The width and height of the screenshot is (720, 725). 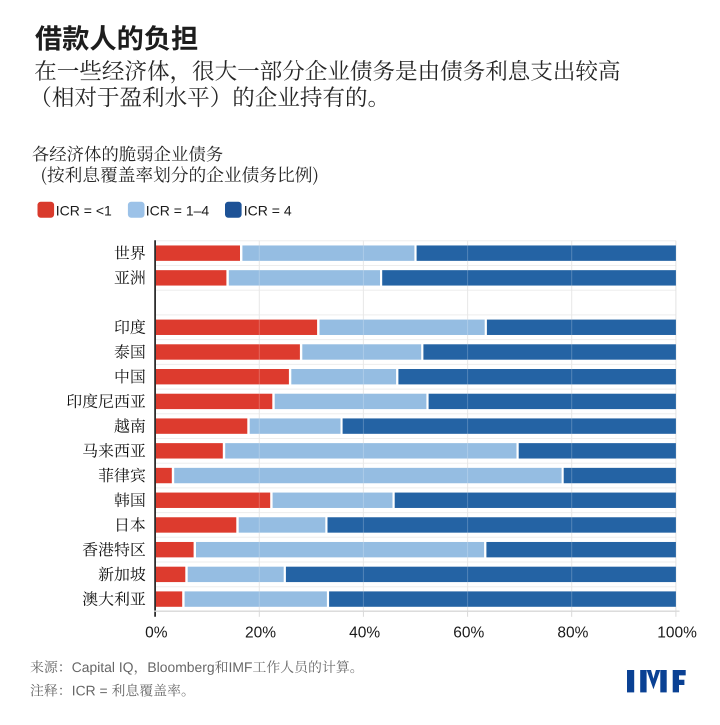 I want to click on svg-text: 20%, so click(x=260, y=632).